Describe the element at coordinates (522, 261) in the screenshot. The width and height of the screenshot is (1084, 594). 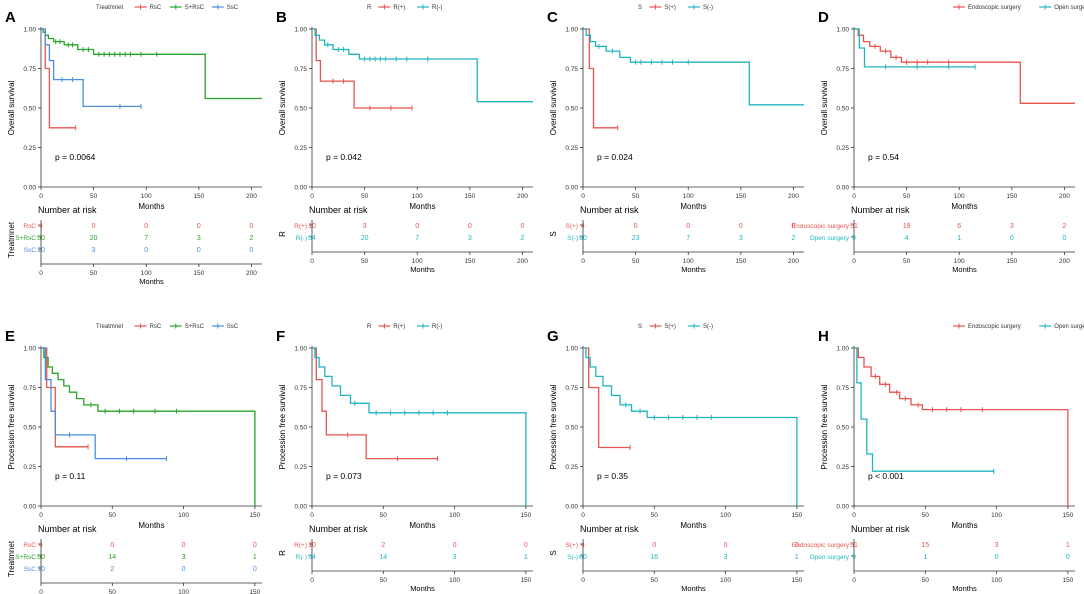
I see `risk-x-tick-label: 200` at that location.